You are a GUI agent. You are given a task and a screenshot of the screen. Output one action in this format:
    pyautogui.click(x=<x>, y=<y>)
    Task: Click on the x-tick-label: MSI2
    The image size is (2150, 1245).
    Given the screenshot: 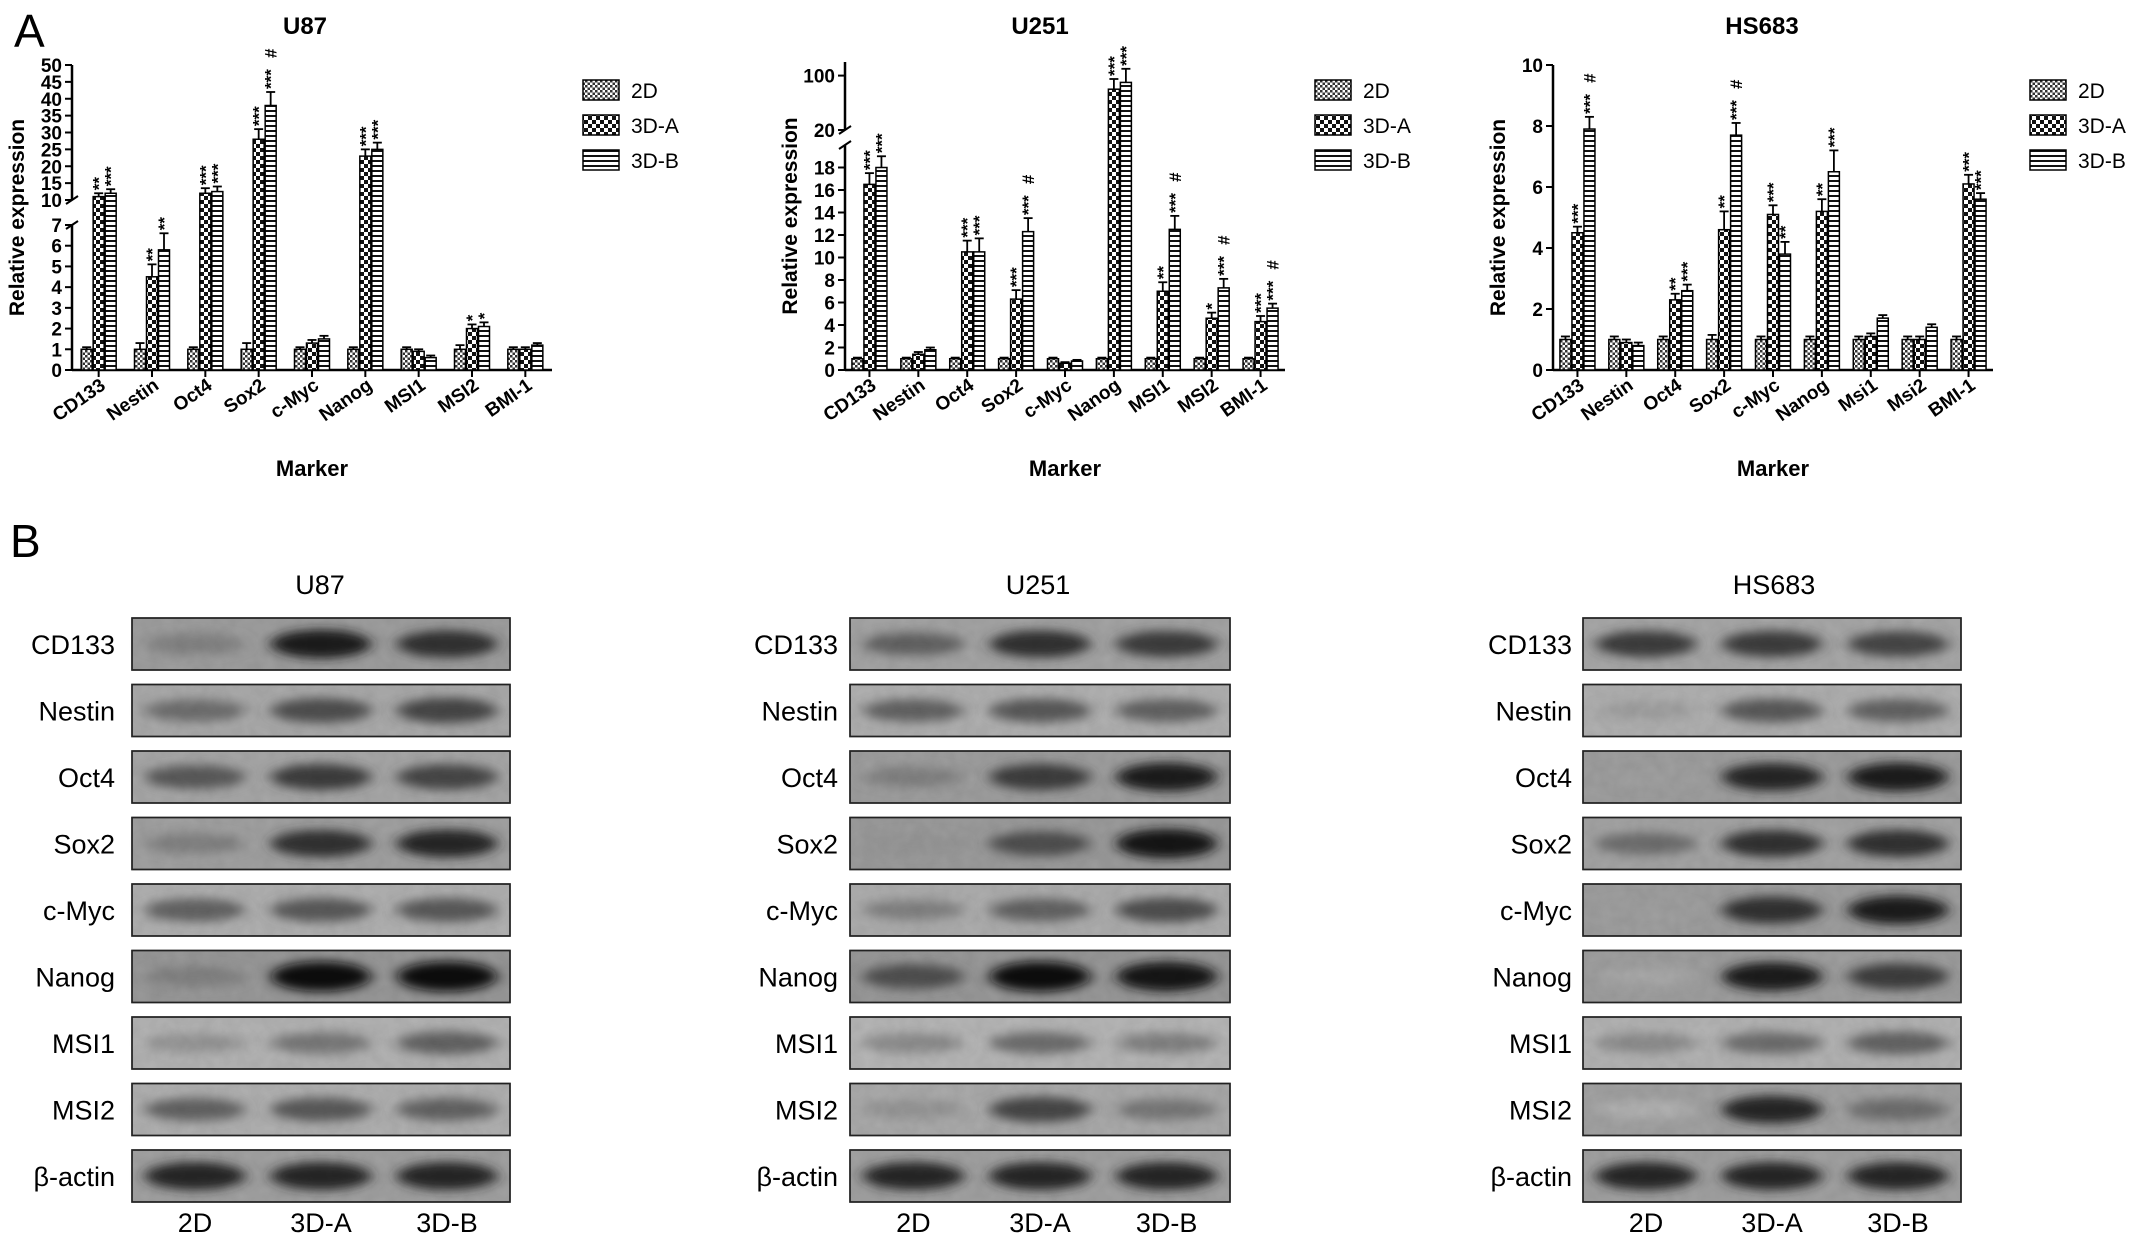 What is the action you would take?
    pyautogui.click(x=458, y=396)
    